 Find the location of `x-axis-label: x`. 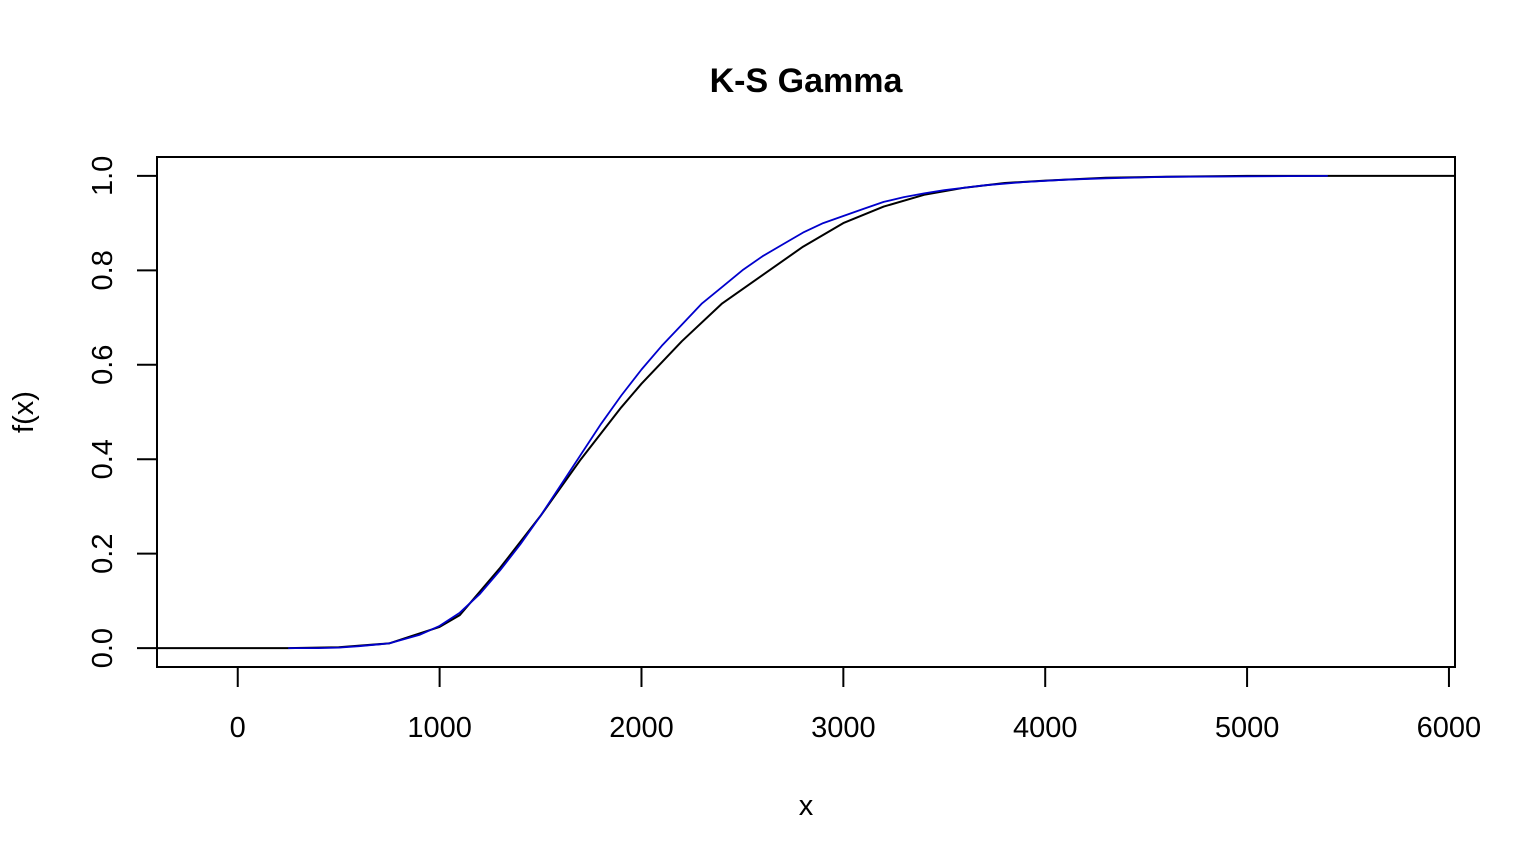

x-axis-label: x is located at coordinates (806, 806).